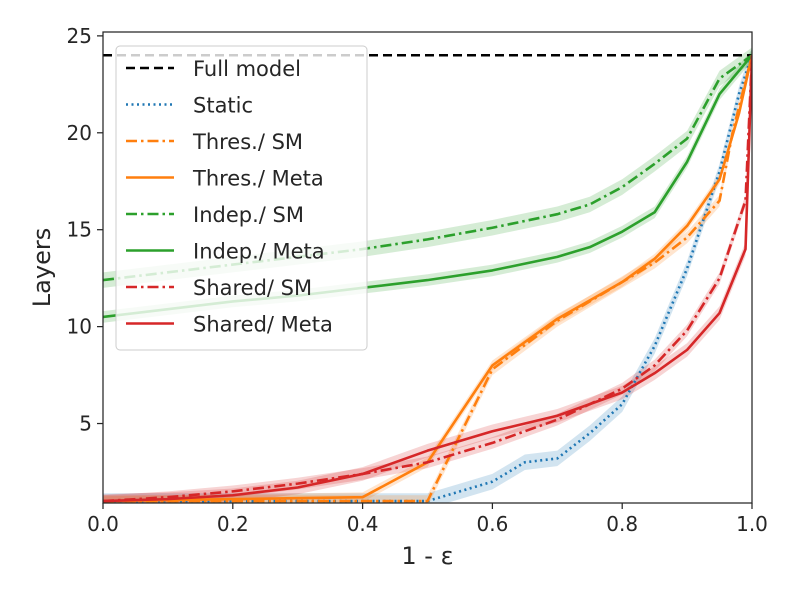  I want to click on x-tick-label: 0.4, so click(363, 524).